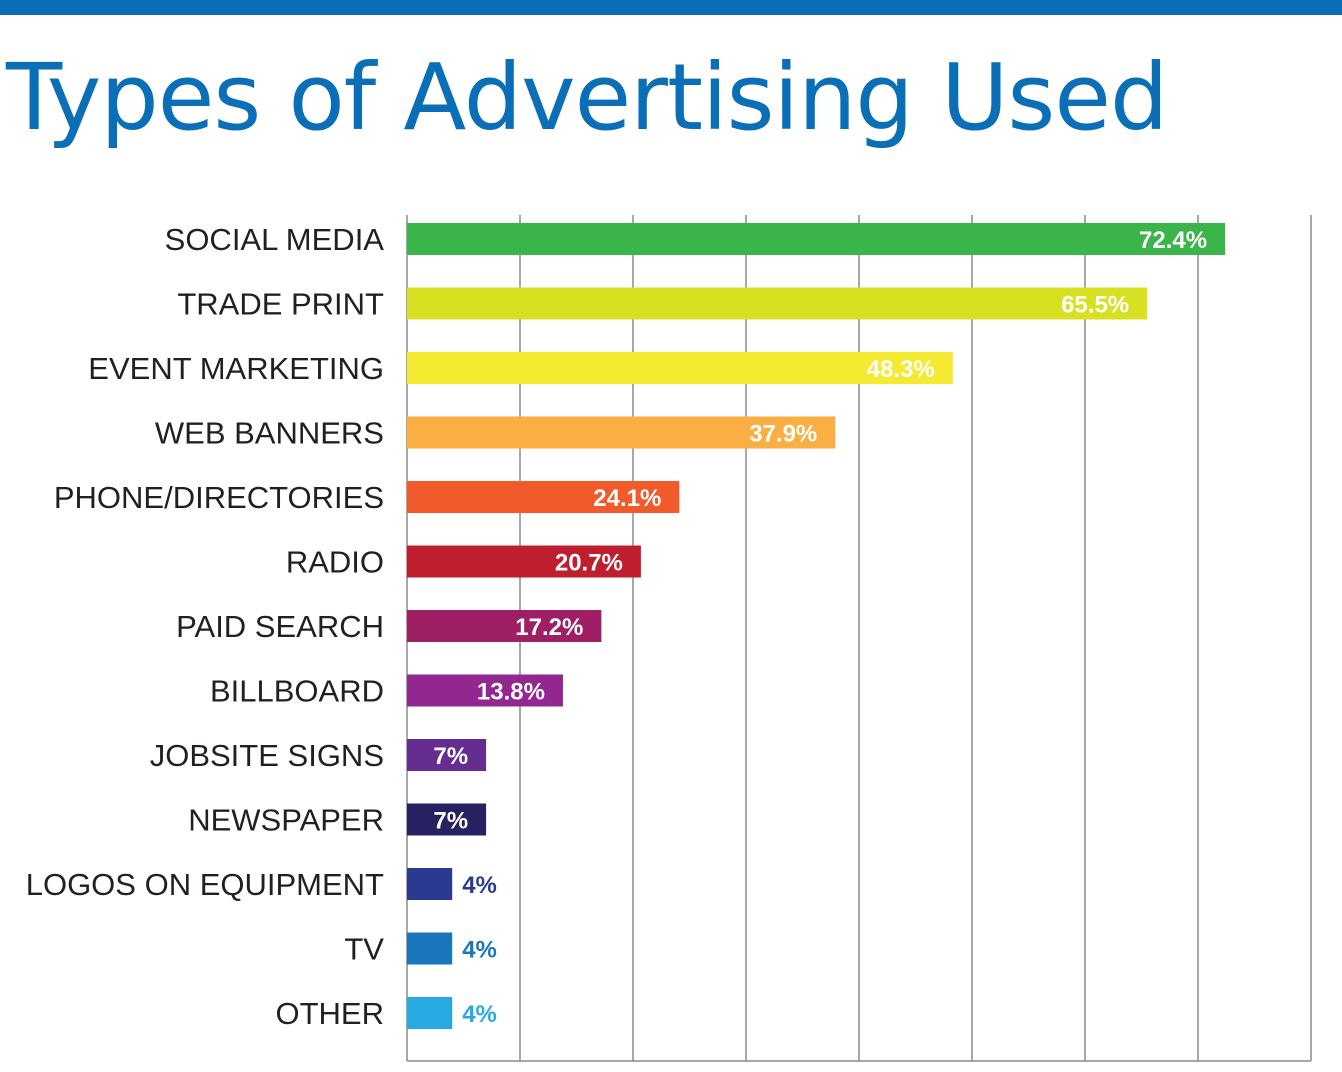  What do you see at coordinates (275, 239) in the screenshot?
I see `category-label: SOCIAL MEDIA` at bounding box center [275, 239].